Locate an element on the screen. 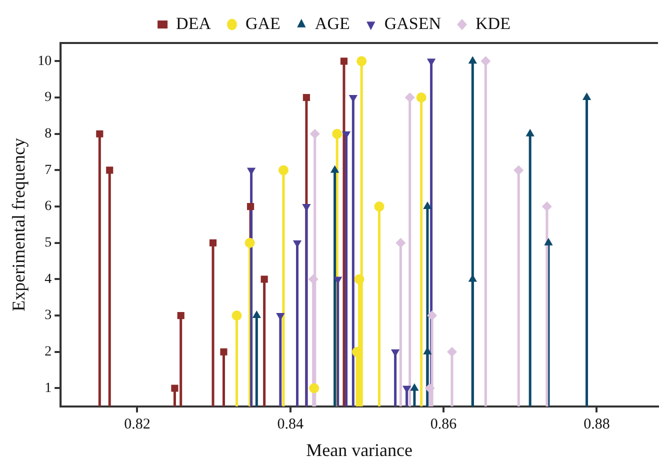 The height and width of the screenshot is (466, 663). legend-label: DEA is located at coordinates (194, 23).